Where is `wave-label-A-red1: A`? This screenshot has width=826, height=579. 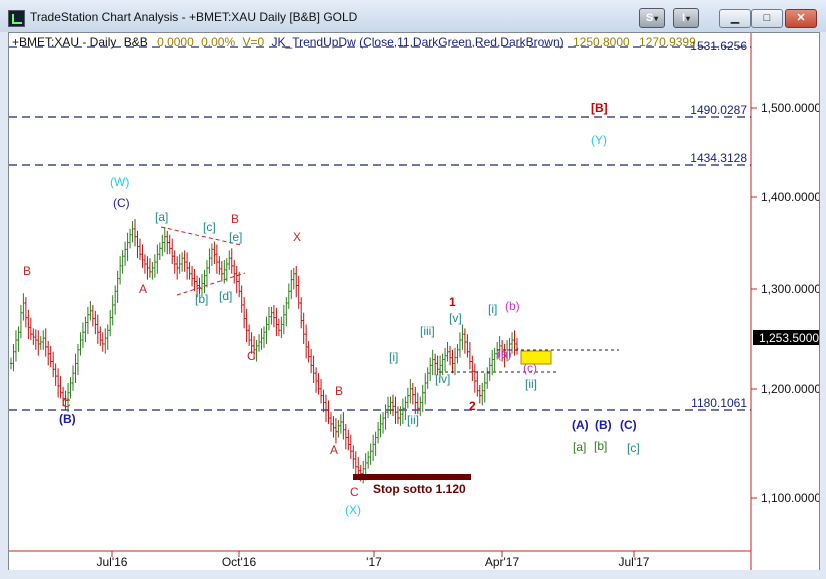
wave-label-A-red1: A is located at coordinates (143, 289).